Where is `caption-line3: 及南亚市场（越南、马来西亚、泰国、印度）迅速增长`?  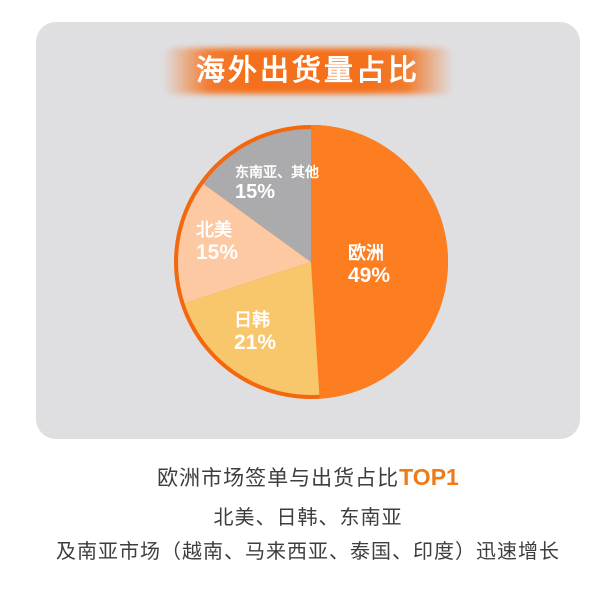 caption-line3: 及南亚市场（越南、马来西亚、泰国、印度）迅速增长 is located at coordinates (308, 552).